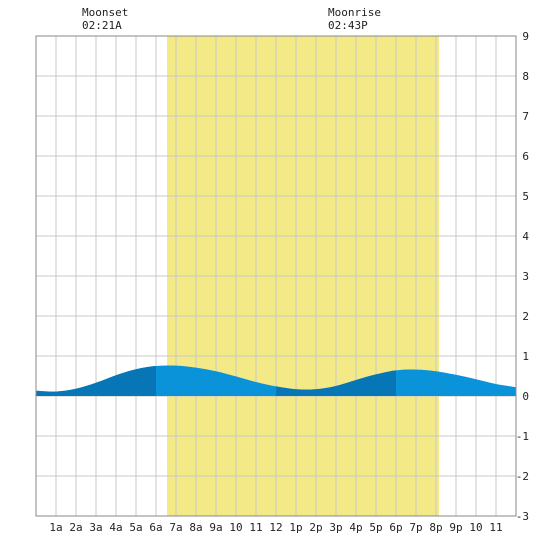 Image resolution: width=550 pixels, height=550 pixels. Describe the element at coordinates (102, 25) in the screenshot. I see `moonset-time: 02:21A` at that location.